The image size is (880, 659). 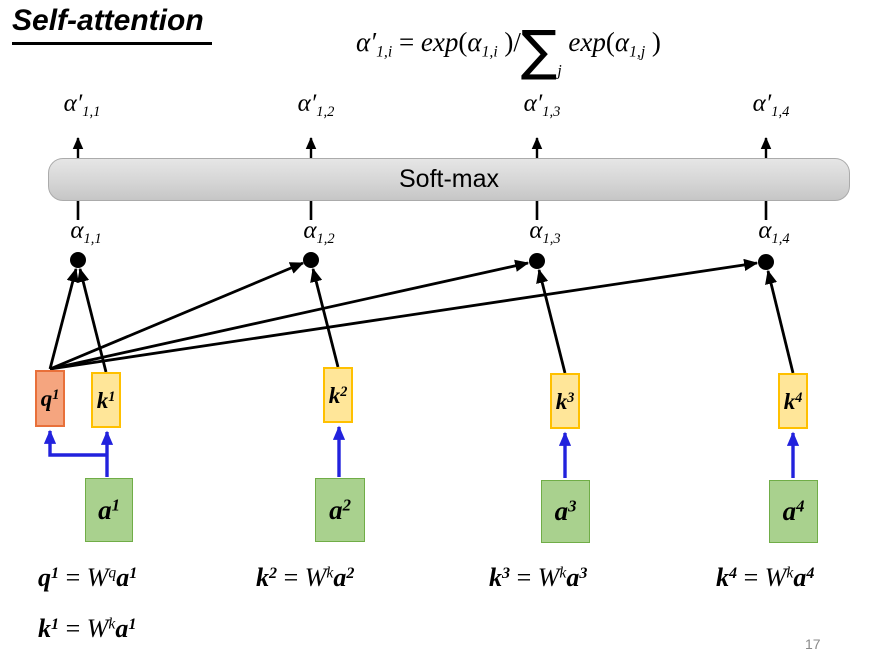 I want to click on softmax-bar: Soft-max, so click(x=449, y=179).